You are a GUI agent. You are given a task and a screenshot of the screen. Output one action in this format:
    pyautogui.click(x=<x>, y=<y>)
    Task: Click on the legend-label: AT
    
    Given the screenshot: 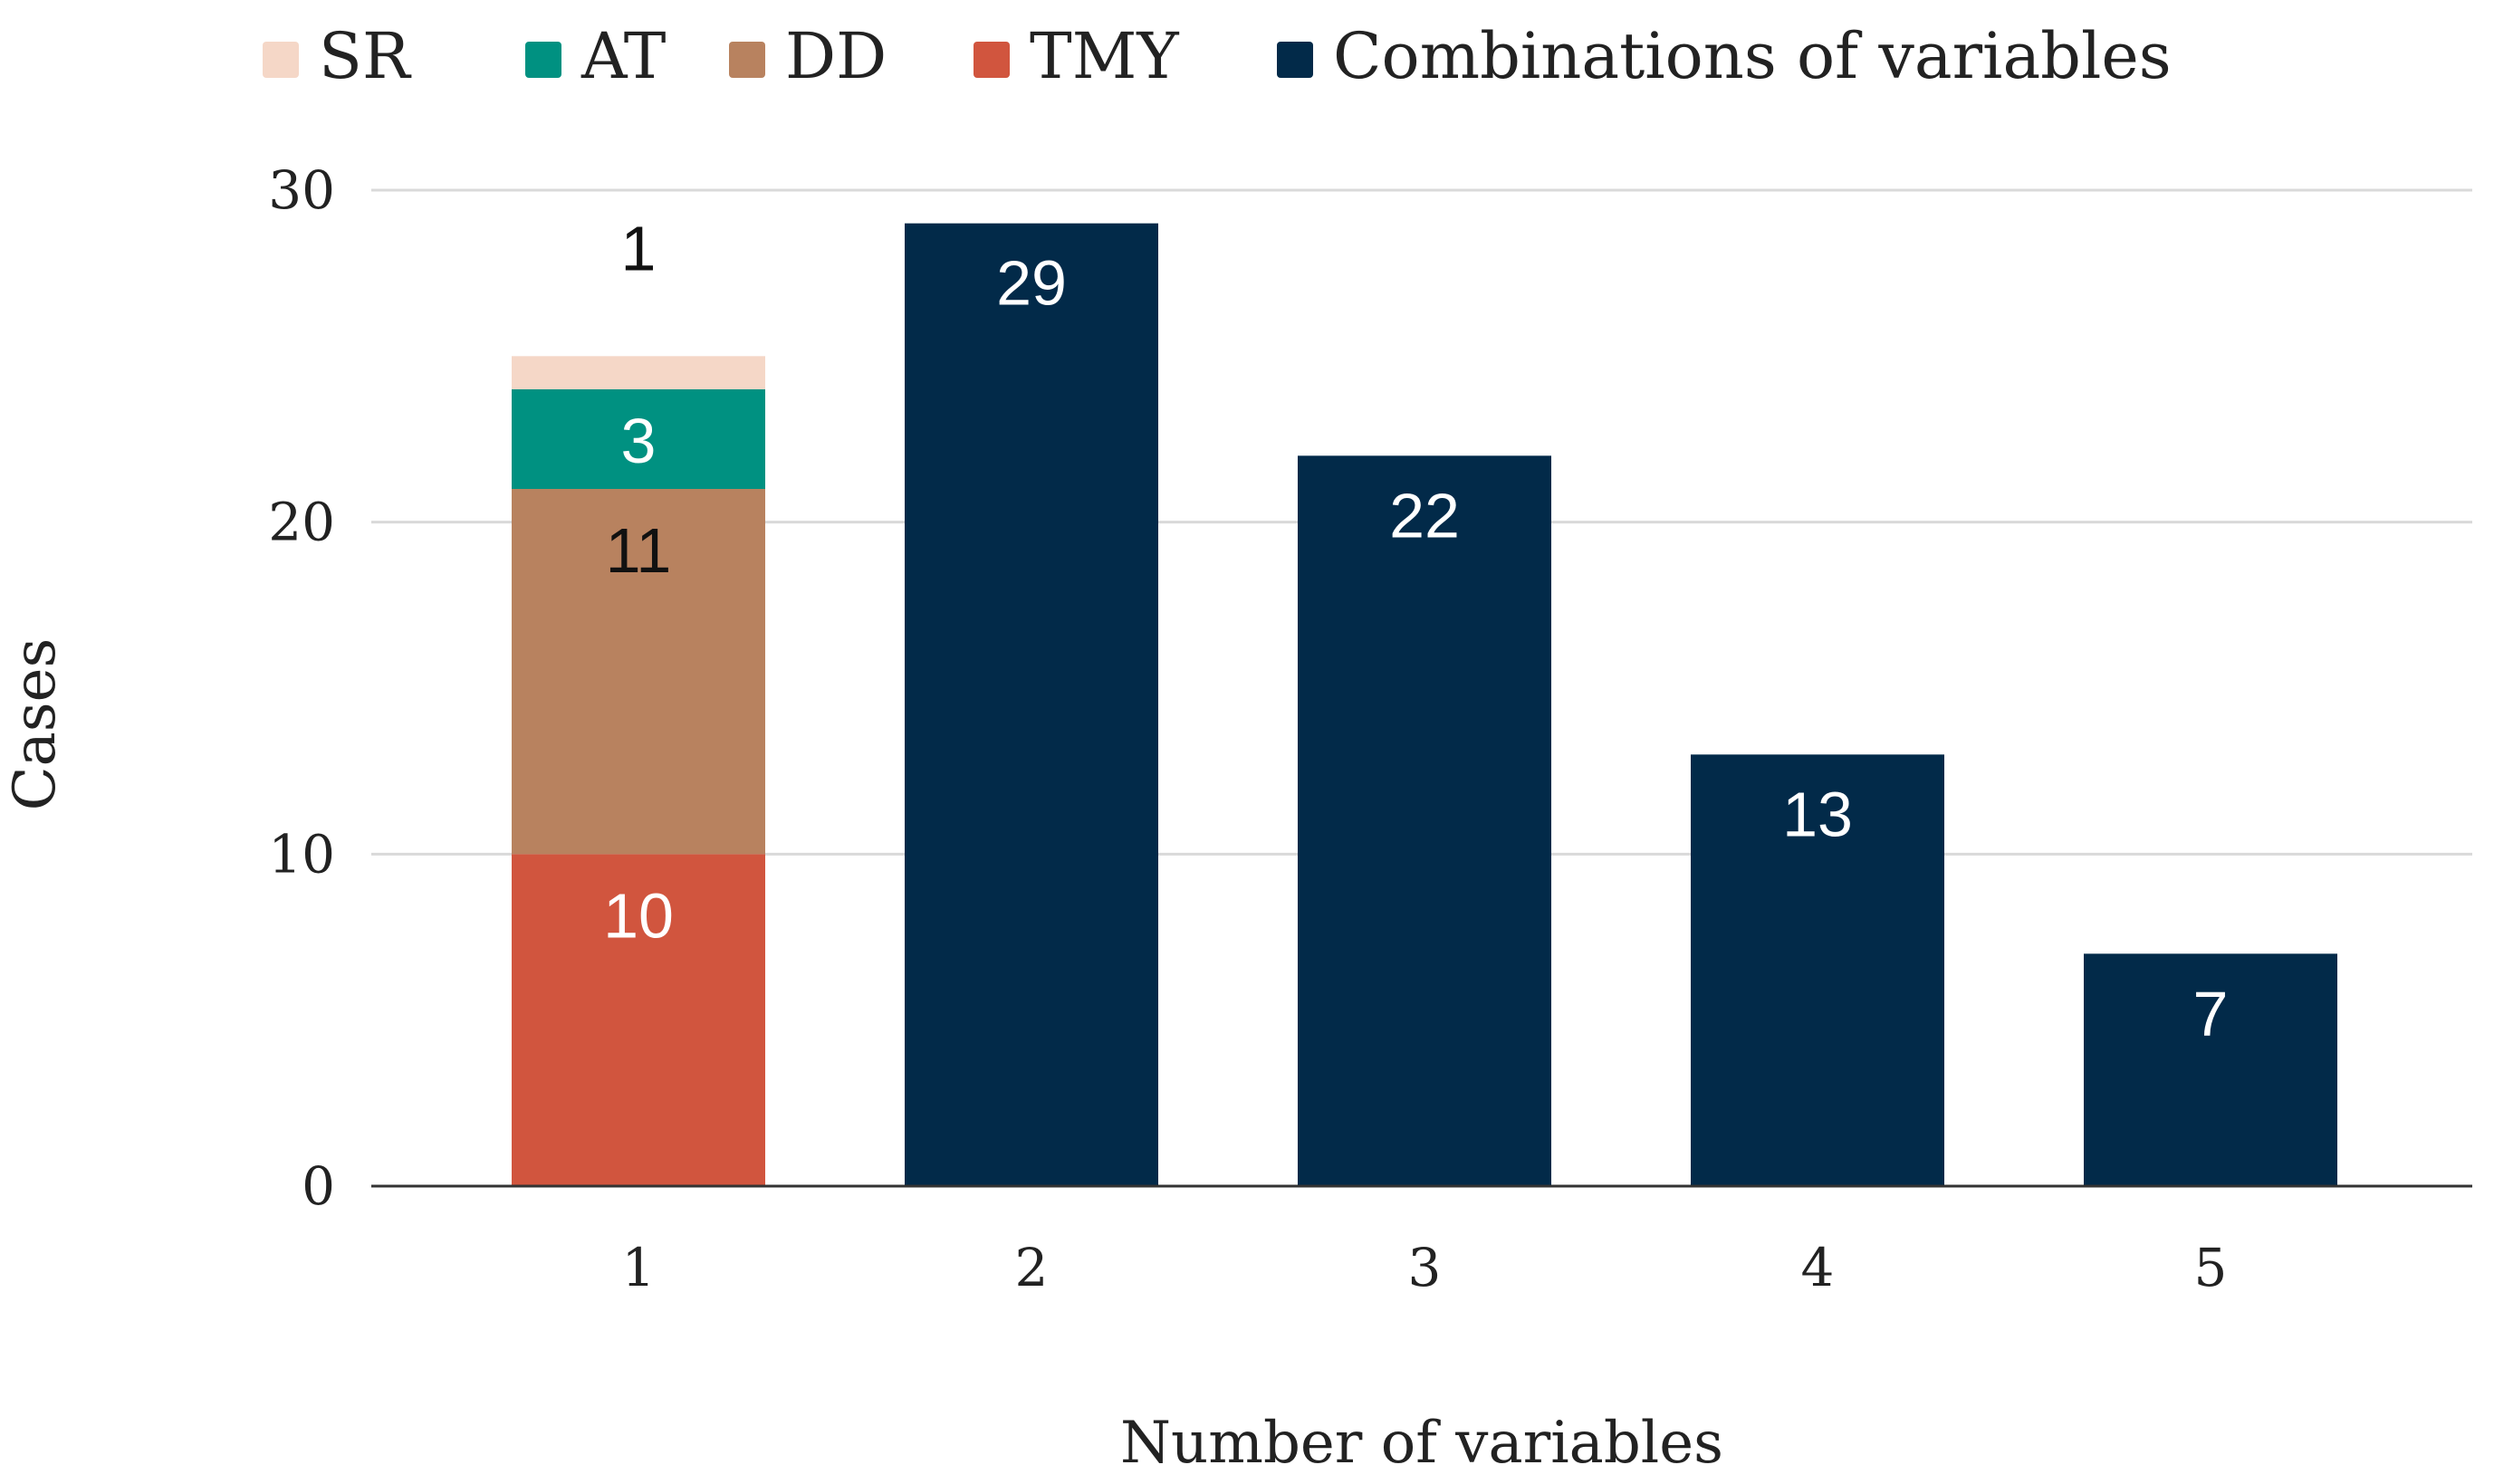 What is the action you would take?
    pyautogui.click(x=623, y=56)
    